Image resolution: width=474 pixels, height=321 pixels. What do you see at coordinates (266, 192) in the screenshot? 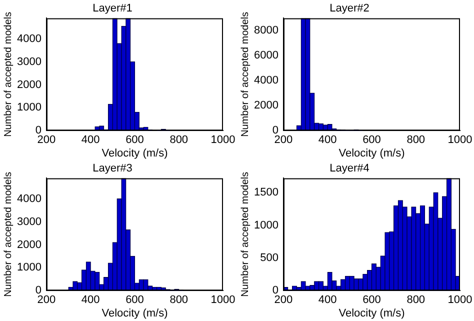
I see `y-tick-label: 1500` at bounding box center [266, 192].